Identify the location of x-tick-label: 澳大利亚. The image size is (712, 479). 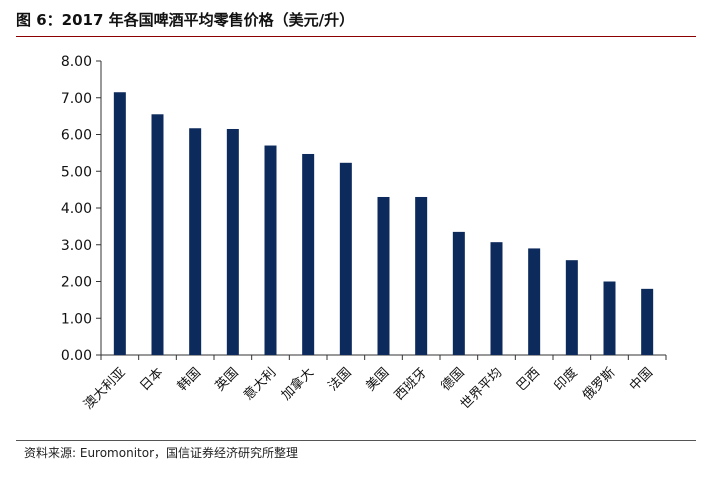
(105, 389).